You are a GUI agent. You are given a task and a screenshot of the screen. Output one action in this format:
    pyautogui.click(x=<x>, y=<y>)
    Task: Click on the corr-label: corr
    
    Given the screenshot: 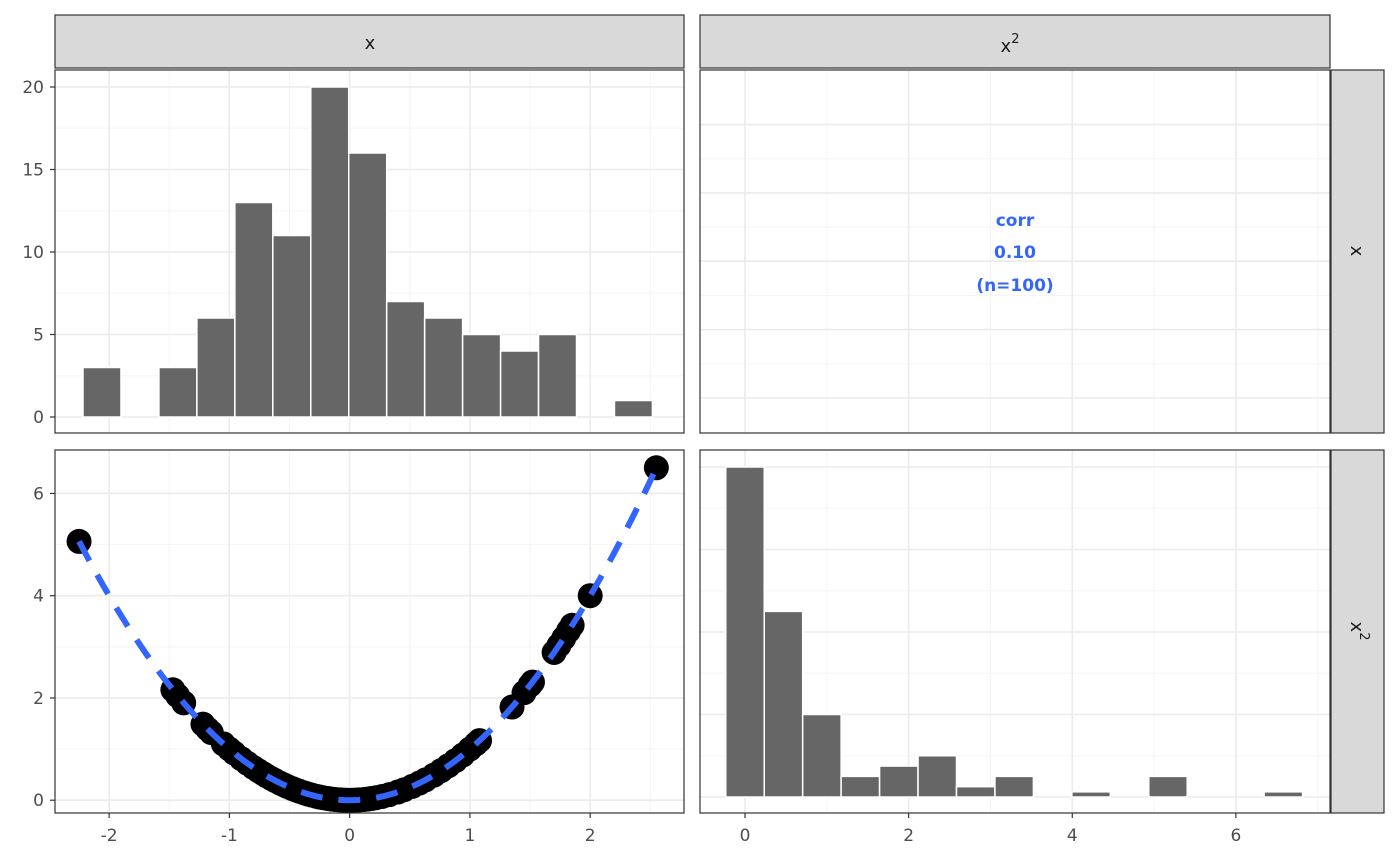 What is the action you would take?
    pyautogui.click(x=1015, y=221)
    